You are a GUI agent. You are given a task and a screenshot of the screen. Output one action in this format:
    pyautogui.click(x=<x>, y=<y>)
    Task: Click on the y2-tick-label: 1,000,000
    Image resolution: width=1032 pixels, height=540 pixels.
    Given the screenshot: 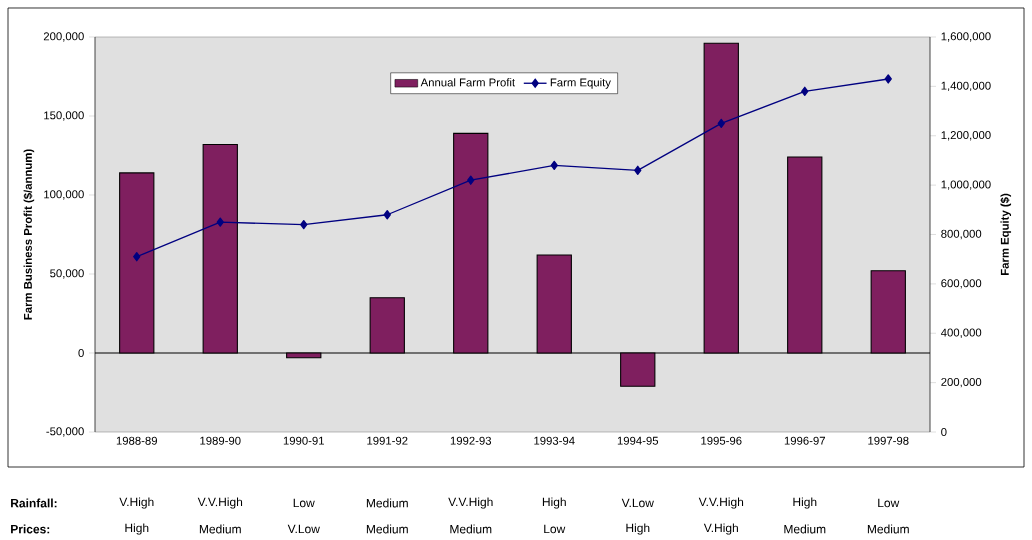 What is the action you would take?
    pyautogui.click(x=966, y=185)
    